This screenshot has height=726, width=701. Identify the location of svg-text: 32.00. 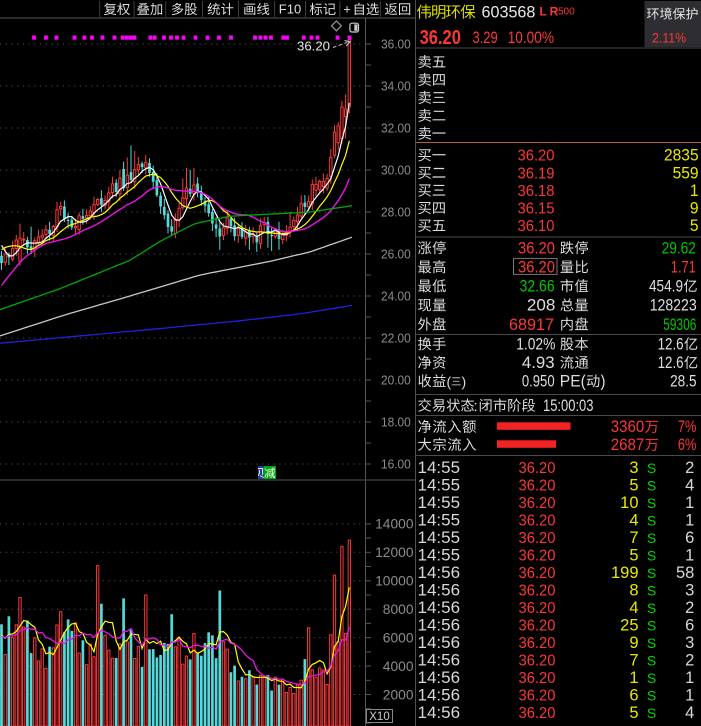
(396, 128).